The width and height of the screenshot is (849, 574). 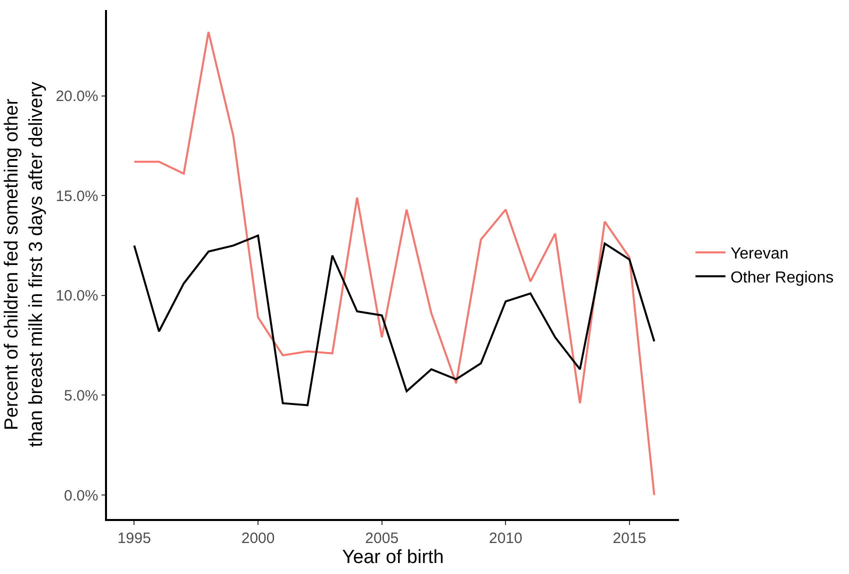 What do you see at coordinates (258, 538) in the screenshot?
I see `x-tick-label: 2000` at bounding box center [258, 538].